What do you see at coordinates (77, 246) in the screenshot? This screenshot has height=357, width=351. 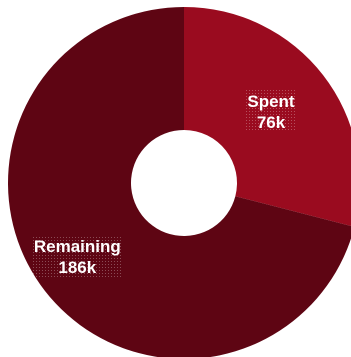 I see `slice-category-label: Remaining` at bounding box center [77, 246].